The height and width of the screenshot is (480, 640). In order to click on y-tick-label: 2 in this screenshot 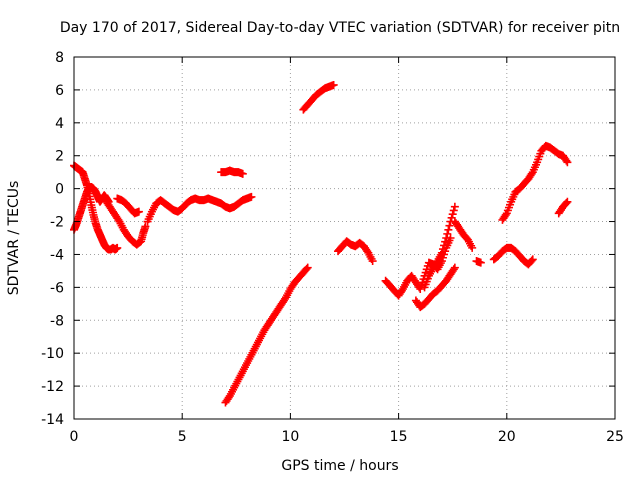, I will do `click(59, 157)`.